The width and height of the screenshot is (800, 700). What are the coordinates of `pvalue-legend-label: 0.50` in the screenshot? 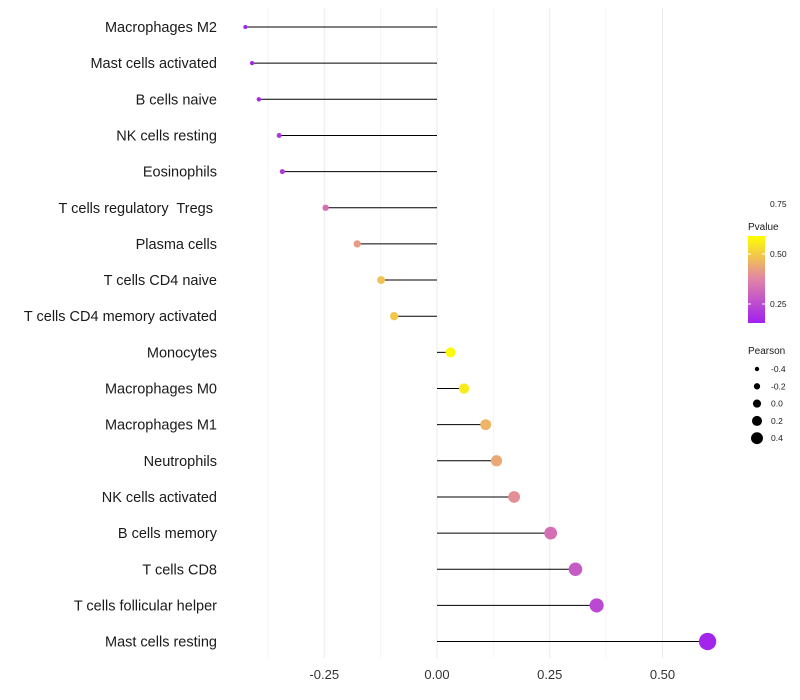 It's located at (778, 254).